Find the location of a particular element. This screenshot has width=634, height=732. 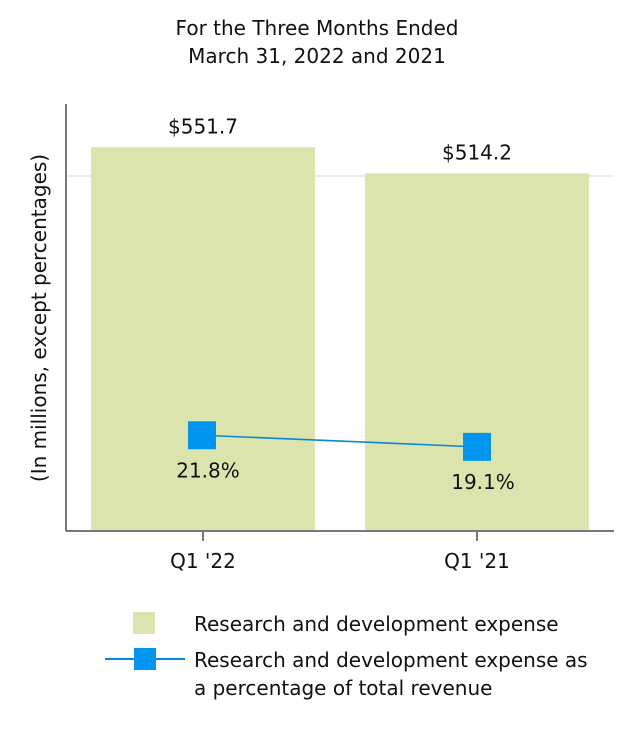

percentage-label: 19.1% is located at coordinates (483, 482).